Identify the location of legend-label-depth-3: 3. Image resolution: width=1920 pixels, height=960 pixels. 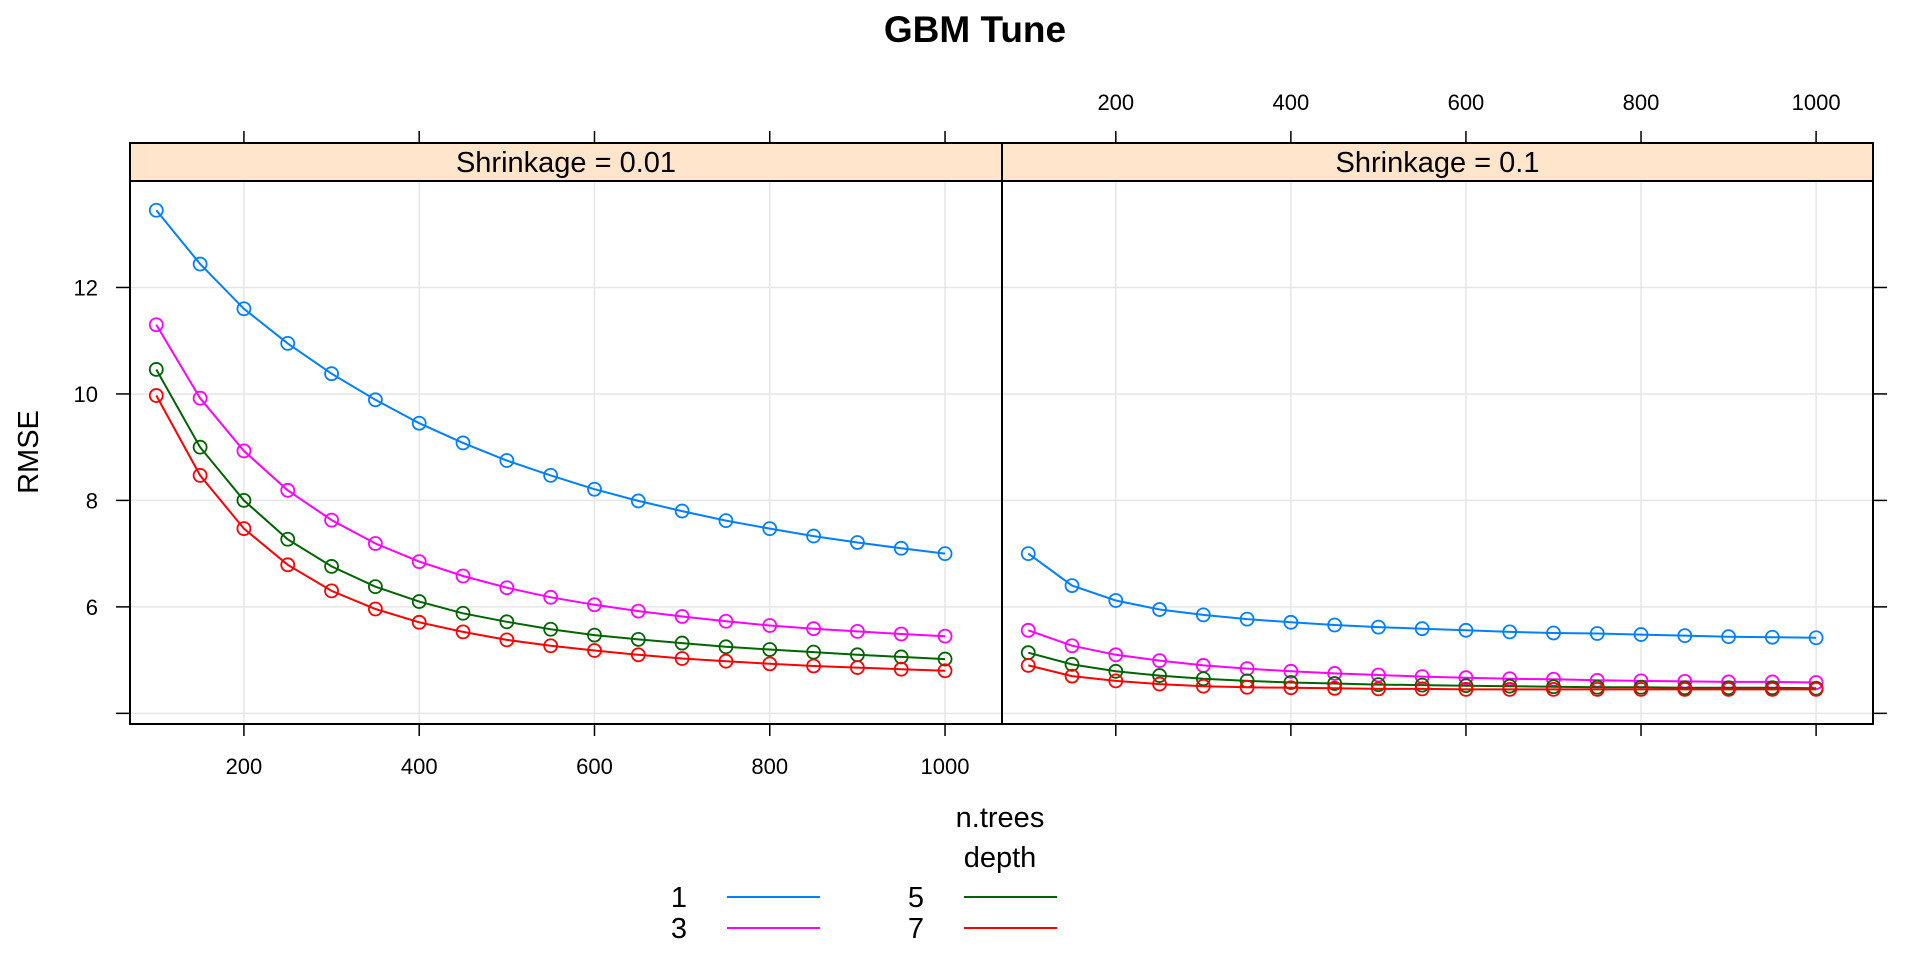
(679, 929).